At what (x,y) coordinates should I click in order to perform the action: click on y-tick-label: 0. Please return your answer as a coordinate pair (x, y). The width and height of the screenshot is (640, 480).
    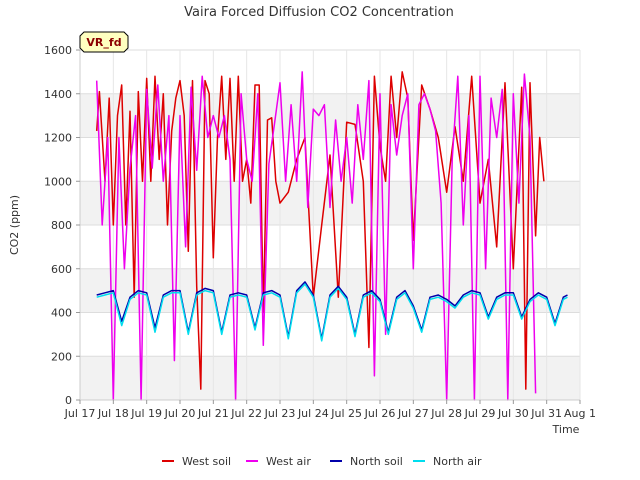
    Looking at the image, I should click on (68, 400).